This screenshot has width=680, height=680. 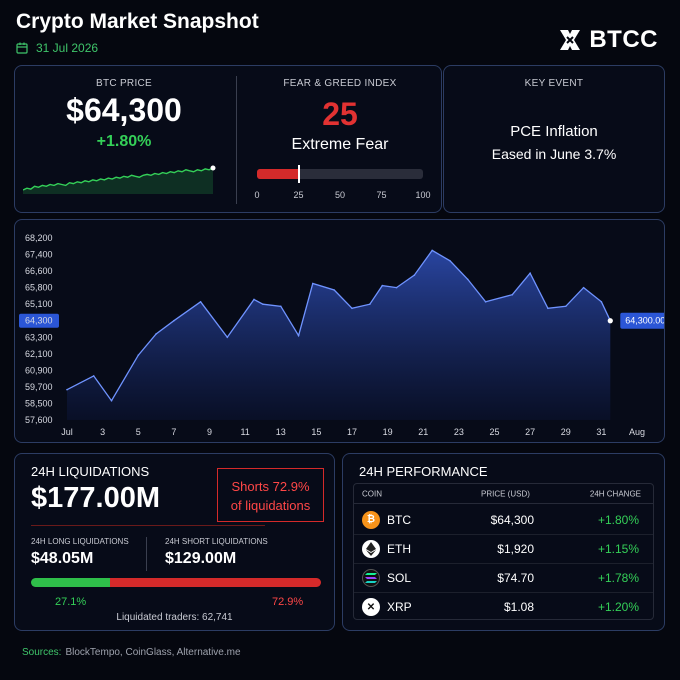 What do you see at coordinates (371, 607) in the screenshot?
I see `xrp-icon: ✕` at bounding box center [371, 607].